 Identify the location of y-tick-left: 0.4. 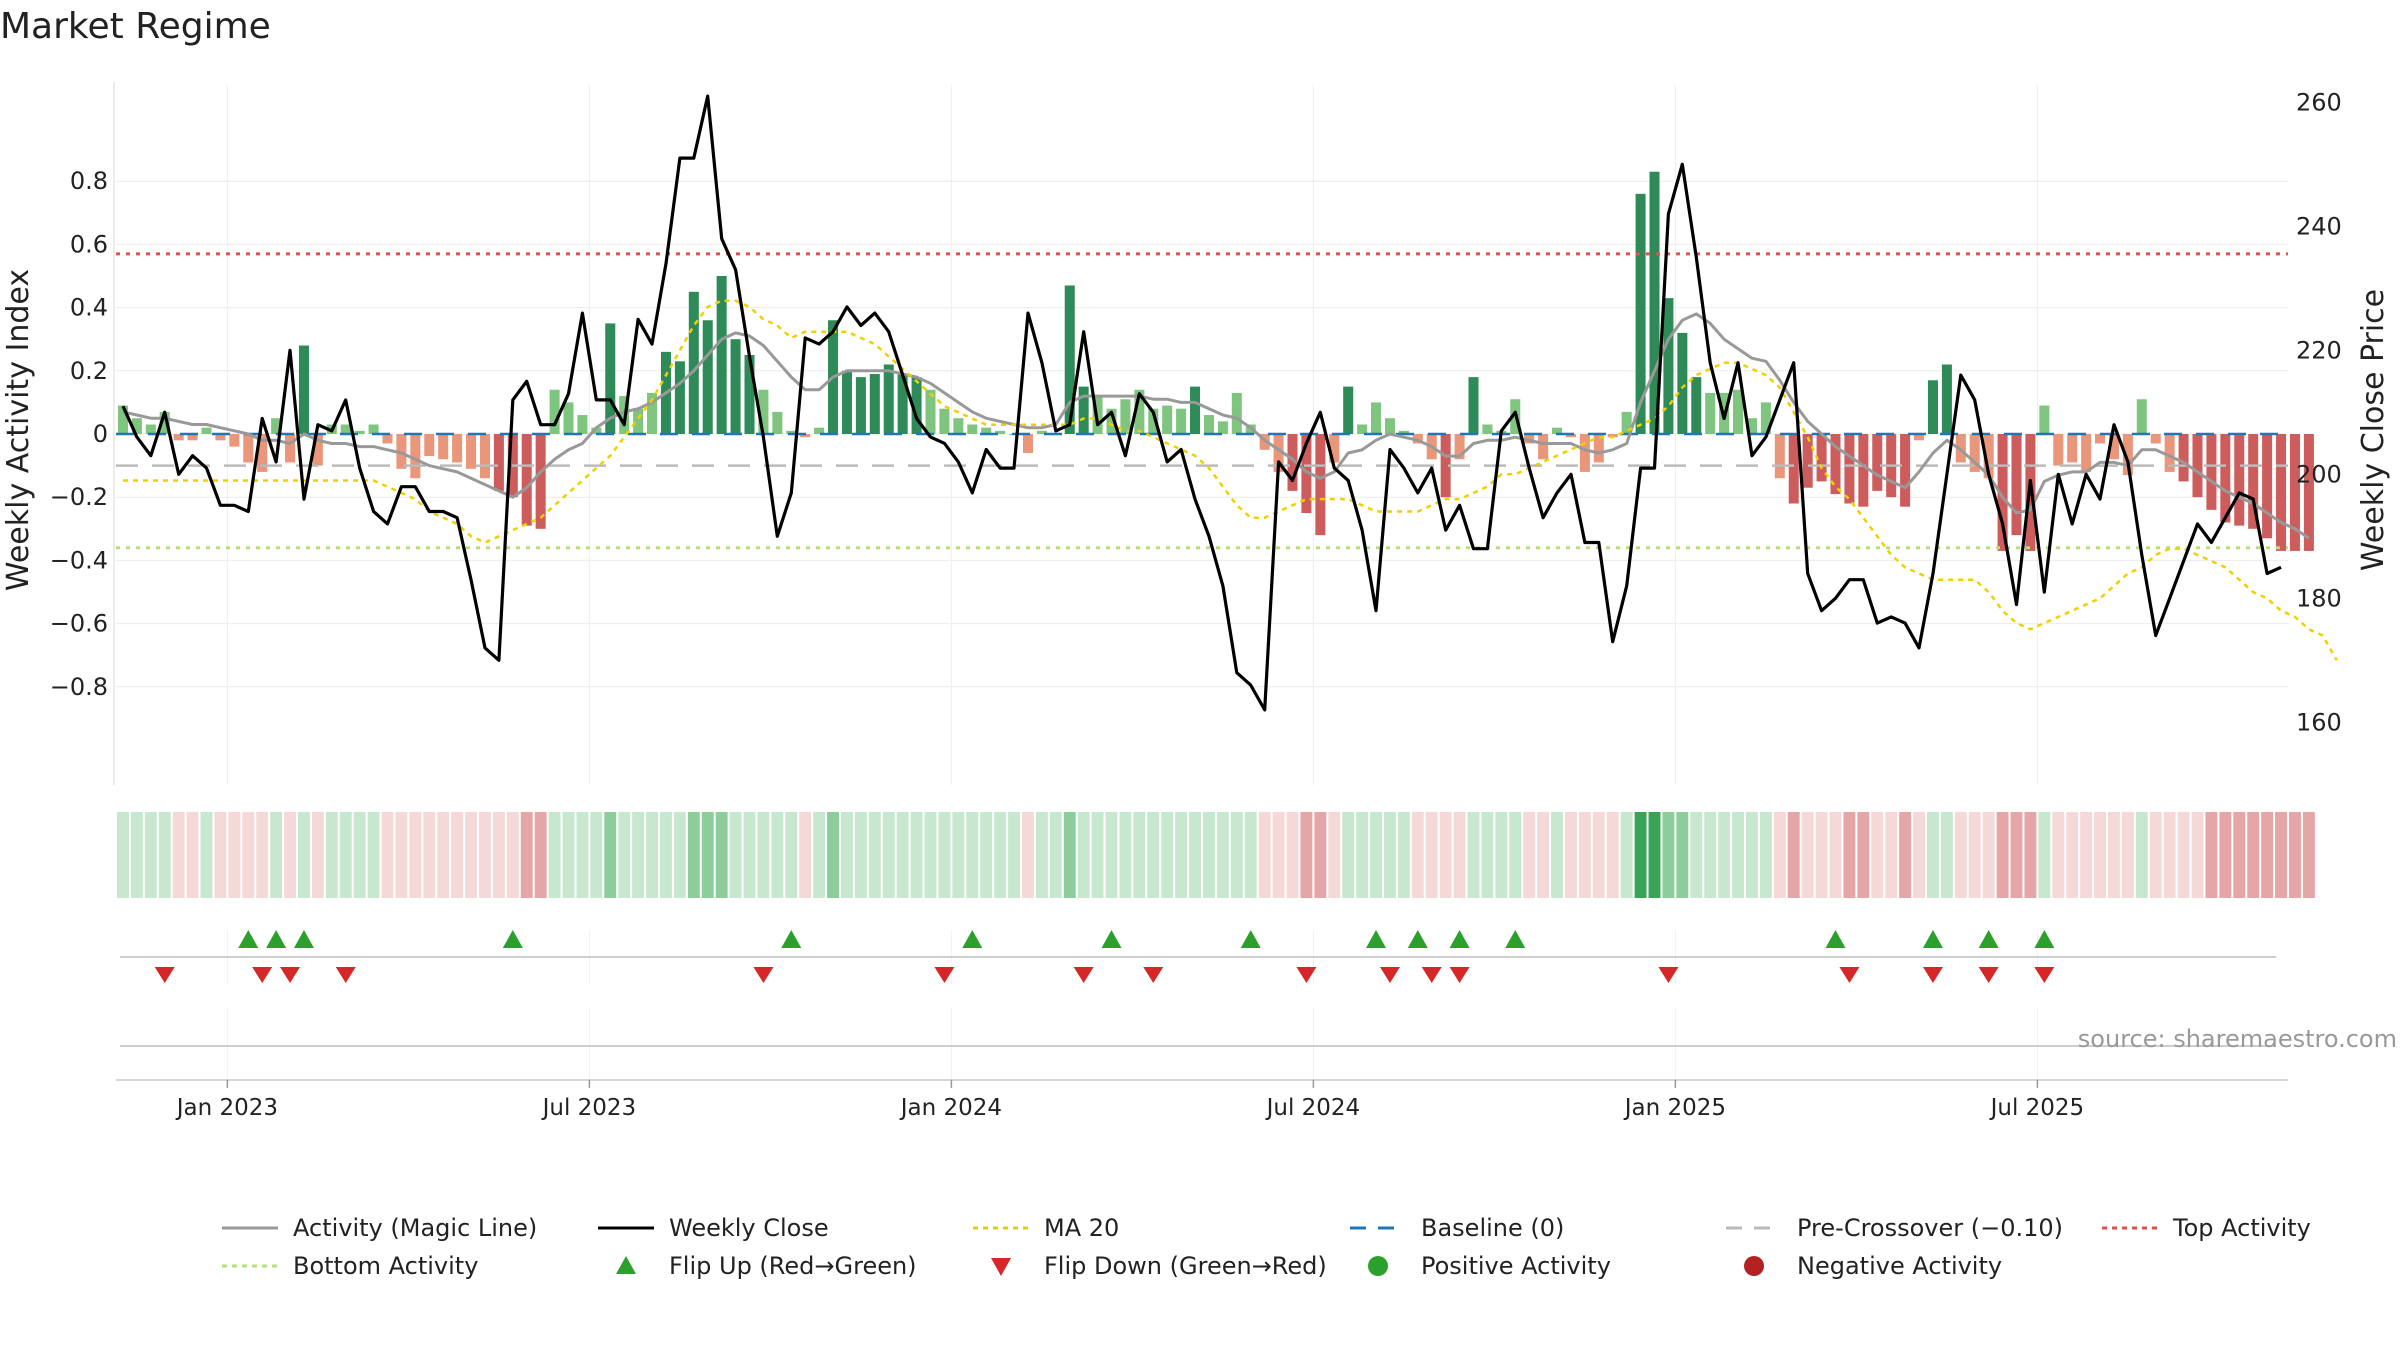
(89, 308).